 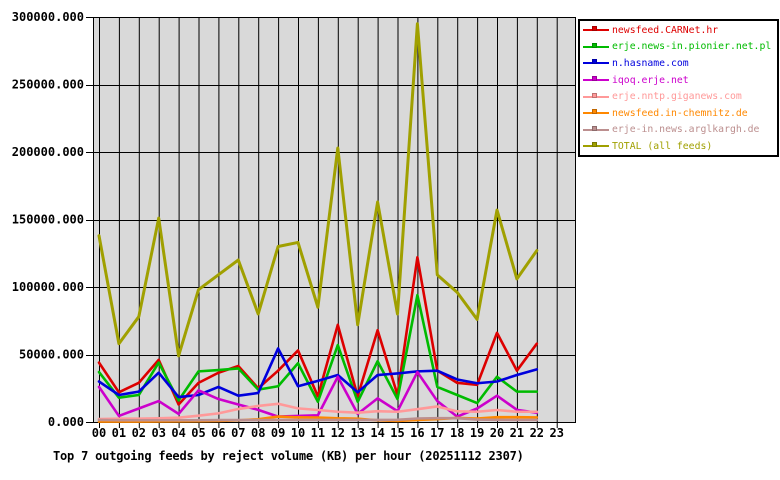 I want to click on y-axis-tick-label: 300000.000, so click(x=48, y=17).